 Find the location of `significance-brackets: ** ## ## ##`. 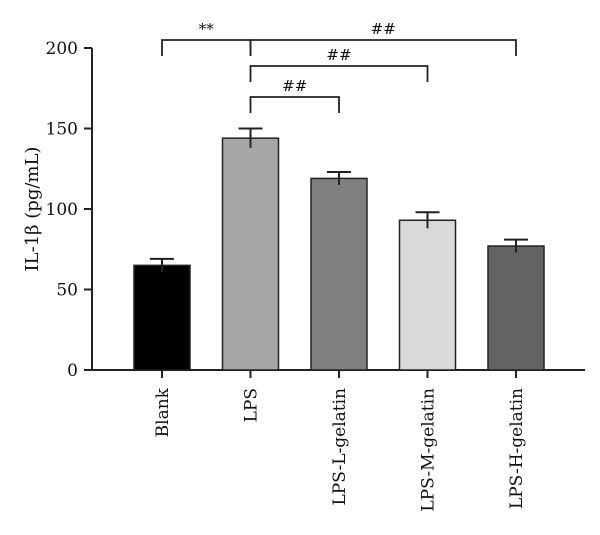

significance-brackets: ** ## ## ## is located at coordinates (339, 66).